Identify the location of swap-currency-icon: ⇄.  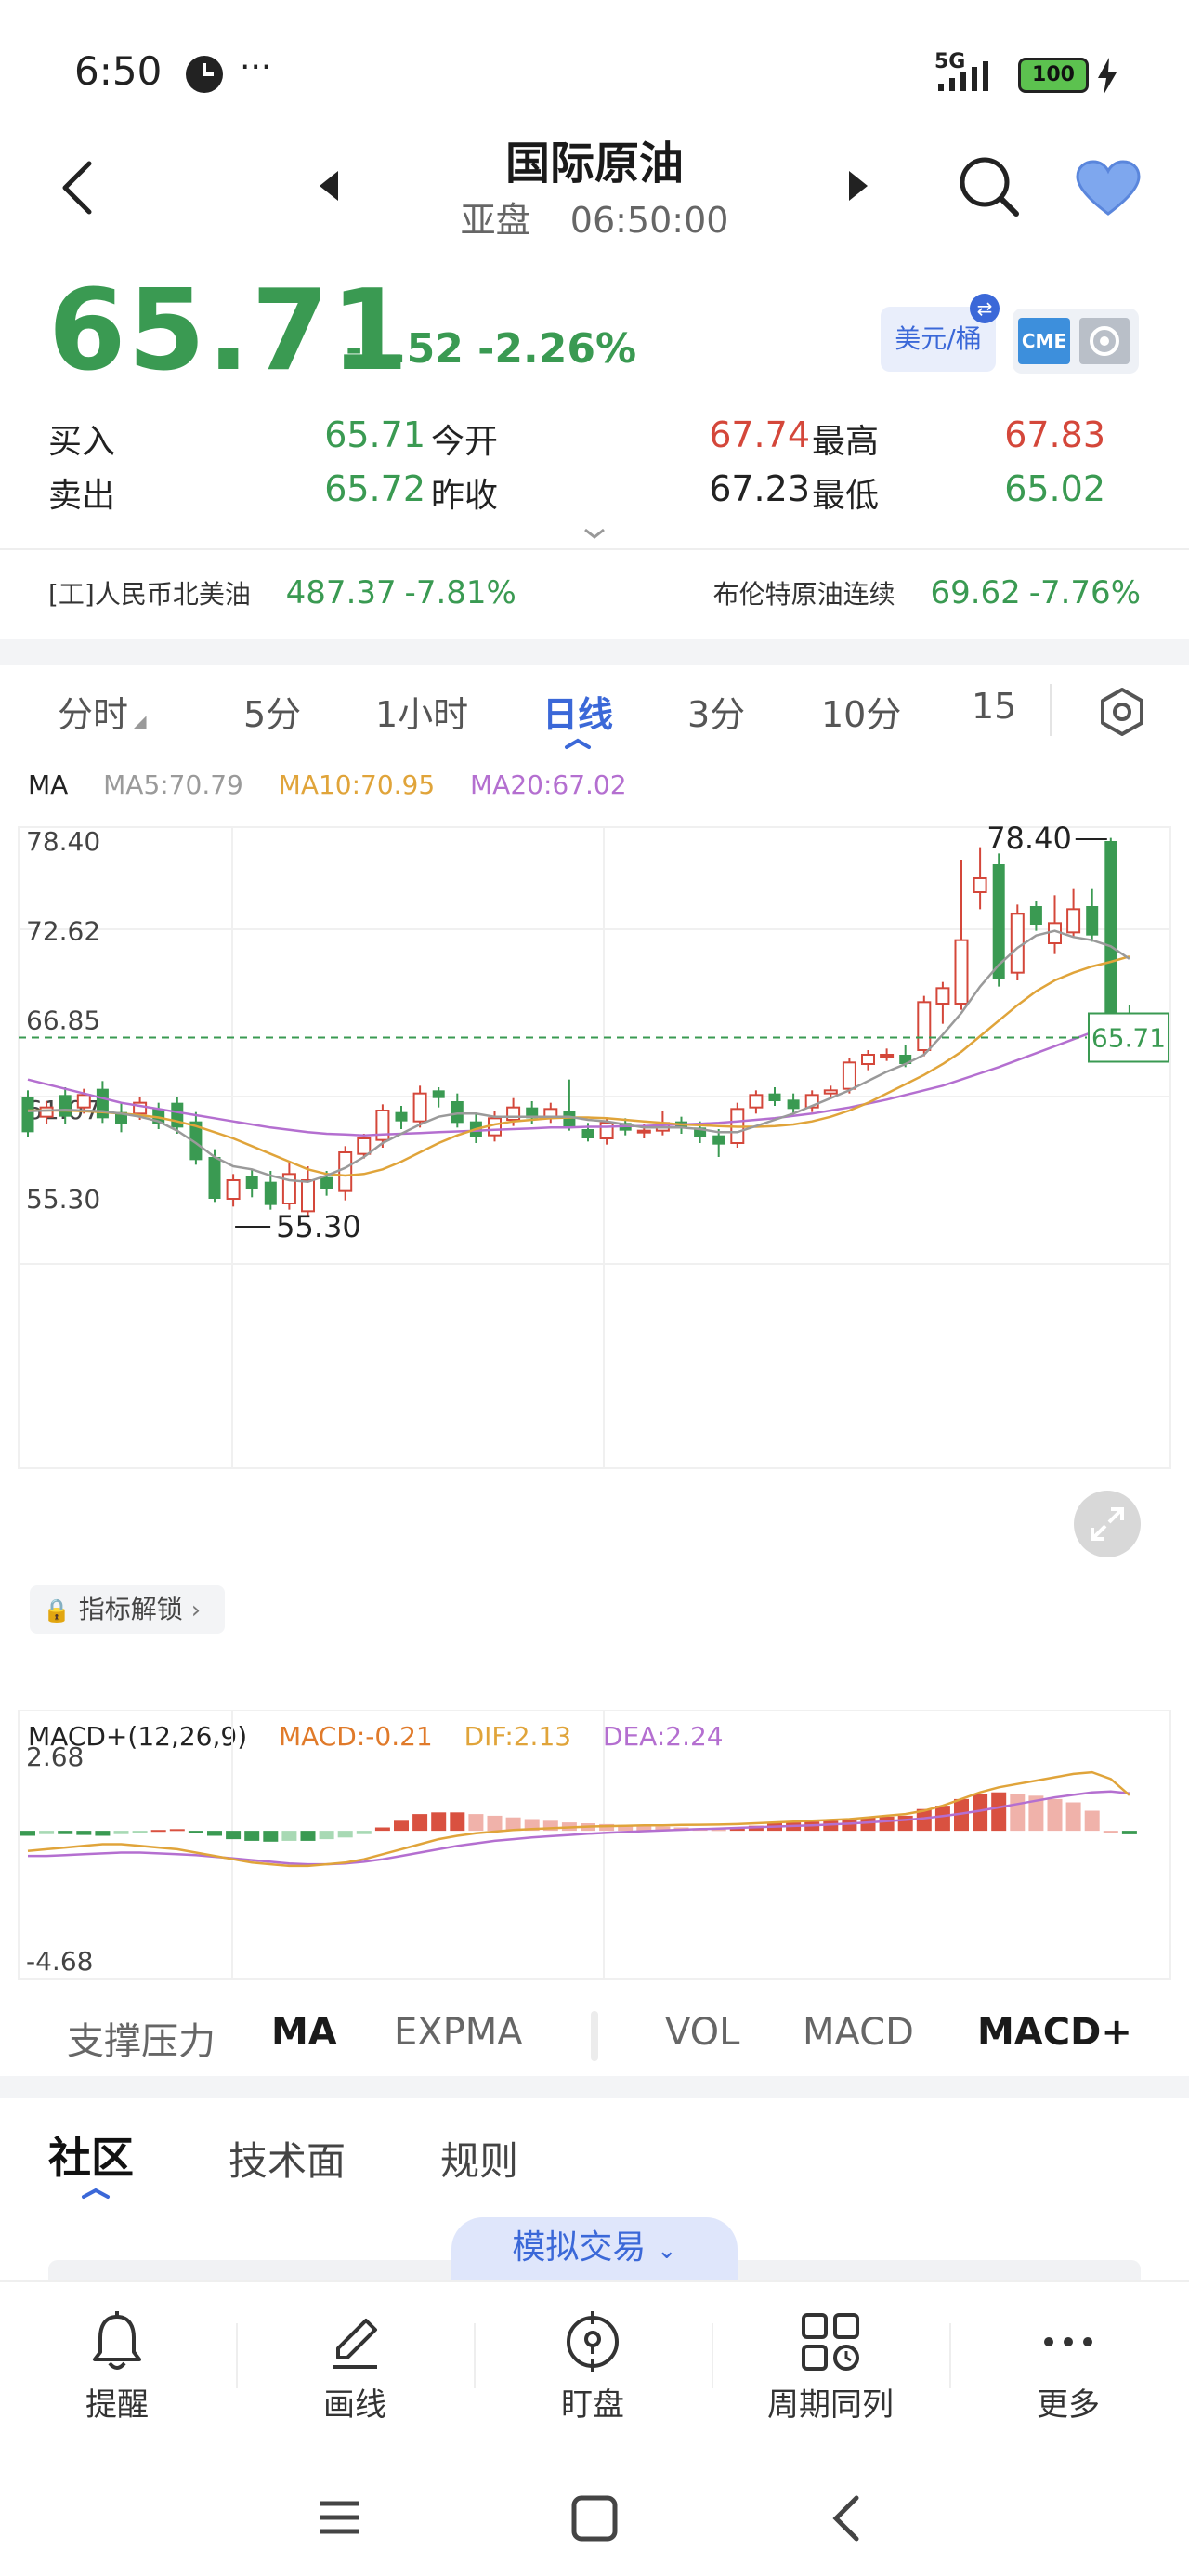
(985, 308).